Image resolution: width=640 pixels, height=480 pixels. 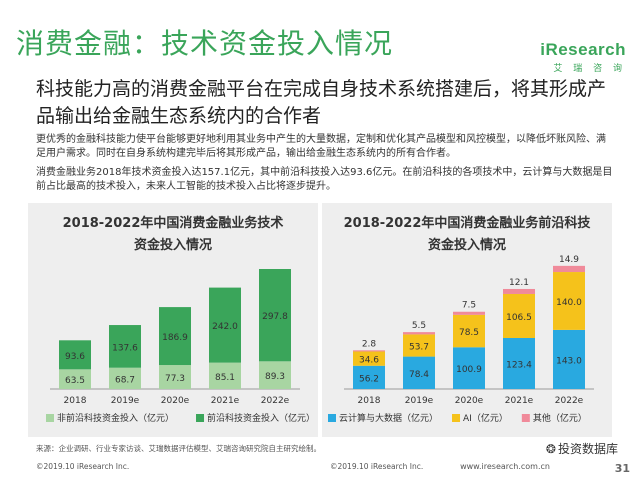 I want to click on legend-label: 非前沿科技资金投入（亿元）, so click(x=115, y=418).